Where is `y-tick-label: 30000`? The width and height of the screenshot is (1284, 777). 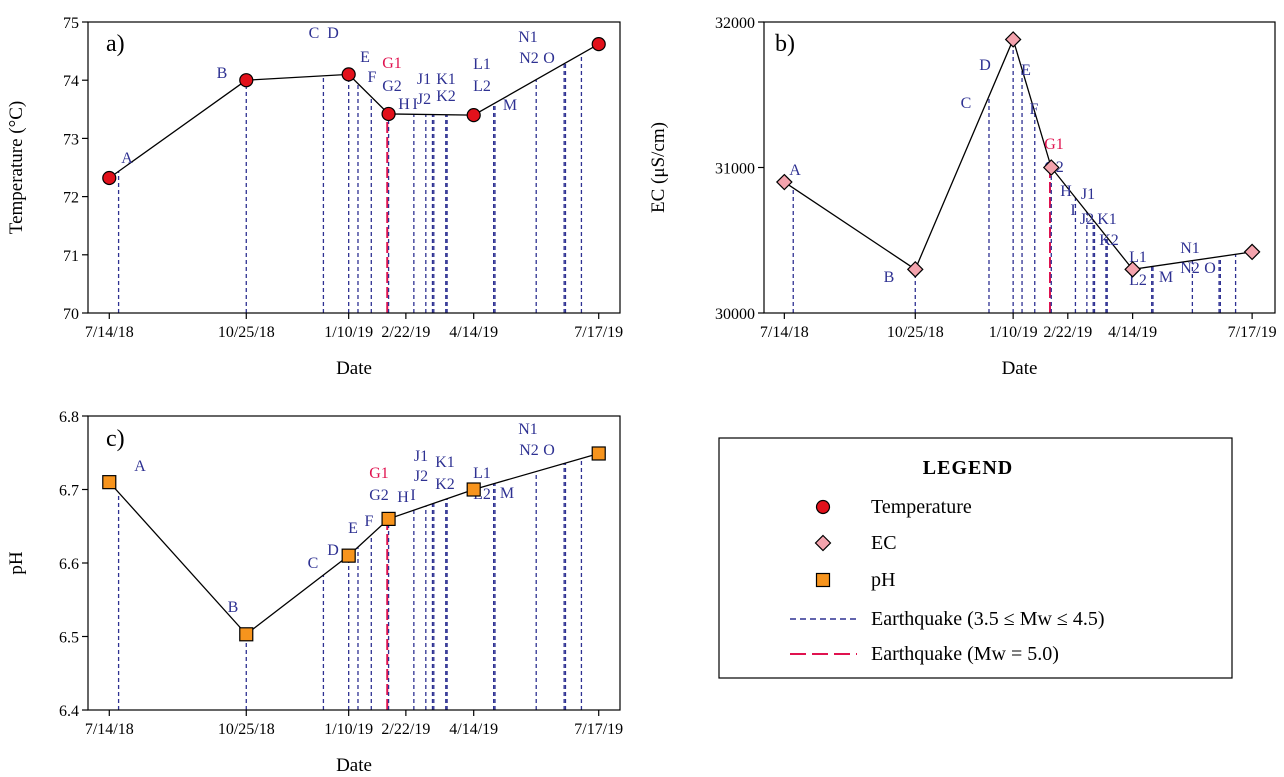 y-tick-label: 30000 is located at coordinates (735, 314).